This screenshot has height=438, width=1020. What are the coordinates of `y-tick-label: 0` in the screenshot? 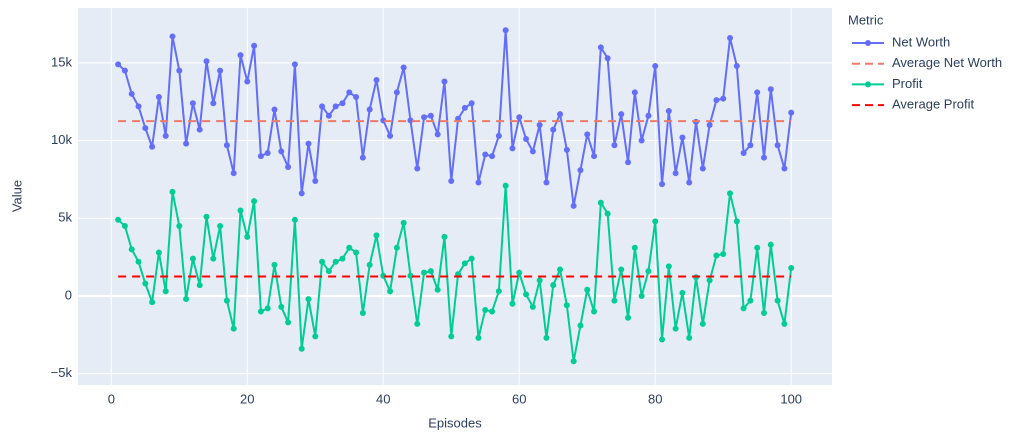 It's located at (68, 294).